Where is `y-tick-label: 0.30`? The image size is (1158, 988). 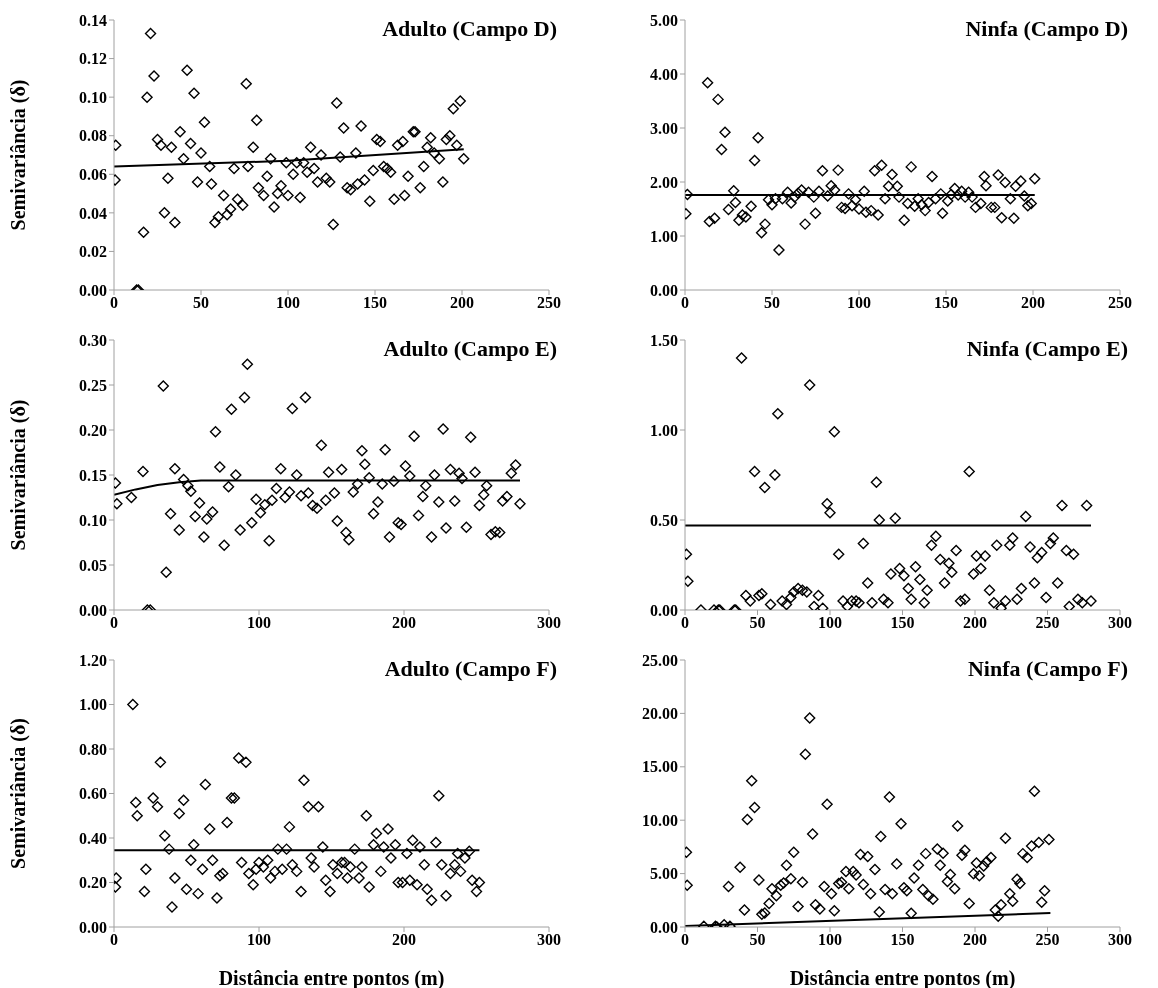 y-tick-label: 0.30 is located at coordinates (93, 340).